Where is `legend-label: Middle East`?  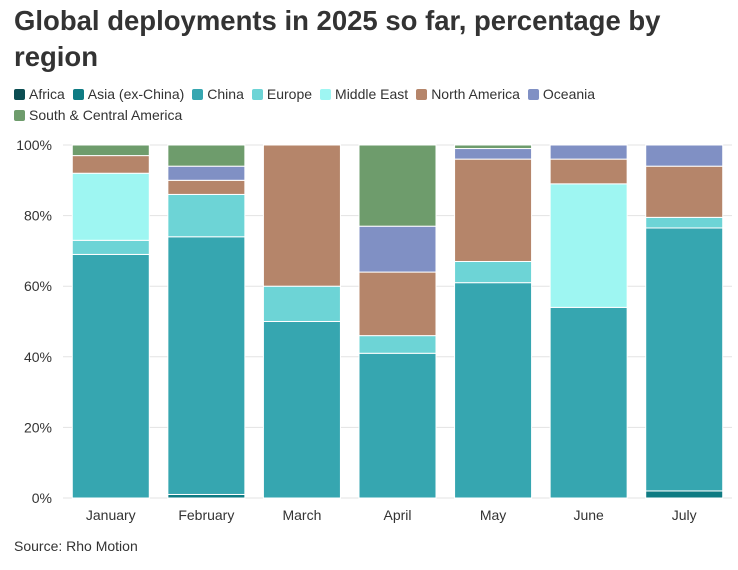
legend-label: Middle East is located at coordinates (372, 94).